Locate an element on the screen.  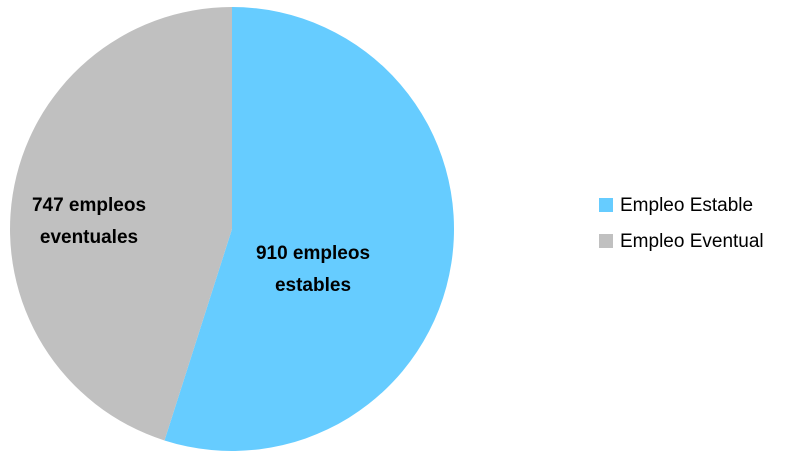
pie-slice-labels: 910 empleos estables 747 empleos eventuales is located at coordinates (201, 245).